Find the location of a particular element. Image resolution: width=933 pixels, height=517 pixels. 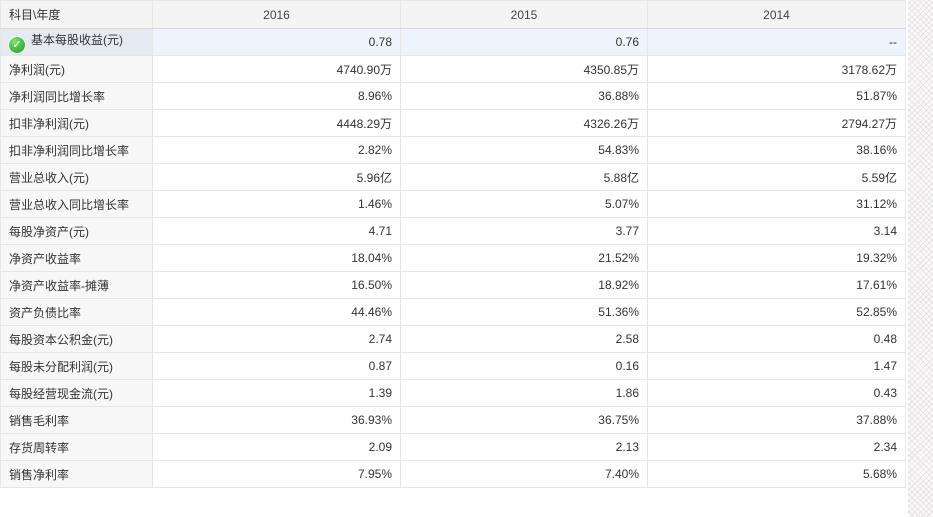

row-value-cell: 0.43 is located at coordinates (776, 393).